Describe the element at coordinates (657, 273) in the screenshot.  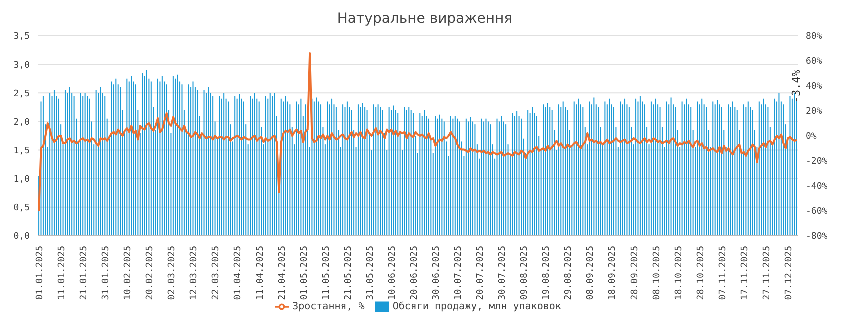
I see `x-tick-label: 08.10.2025` at that location.